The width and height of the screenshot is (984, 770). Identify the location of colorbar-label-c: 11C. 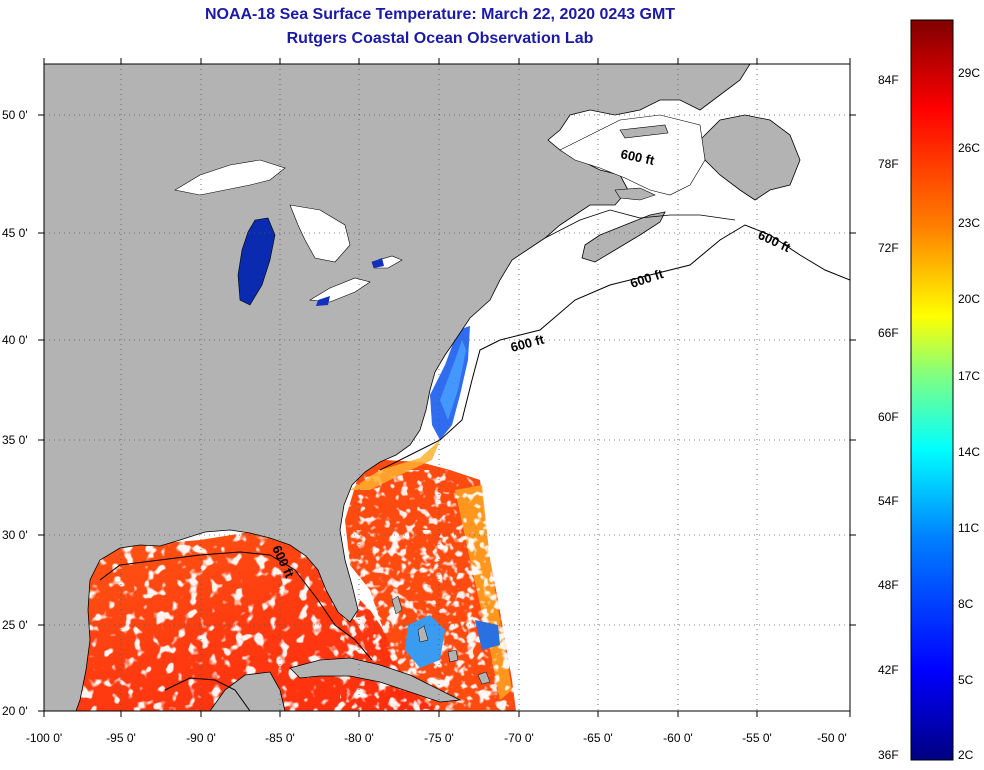
(969, 528).